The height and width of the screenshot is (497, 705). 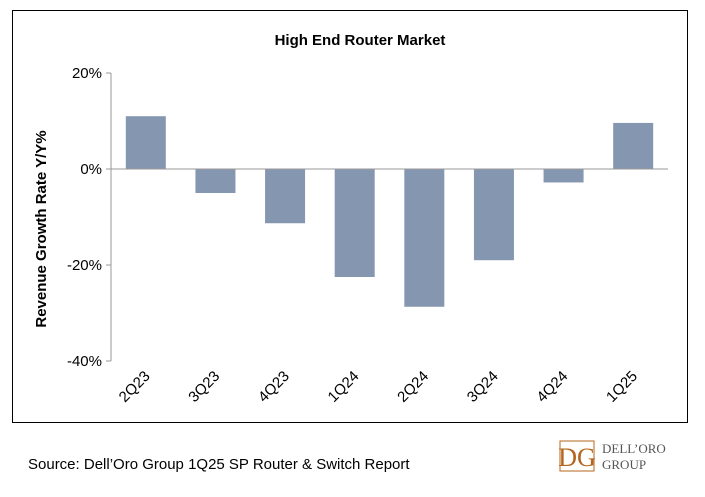 What do you see at coordinates (624, 464) in the screenshot?
I see `logo-text-line2: GROUP` at bounding box center [624, 464].